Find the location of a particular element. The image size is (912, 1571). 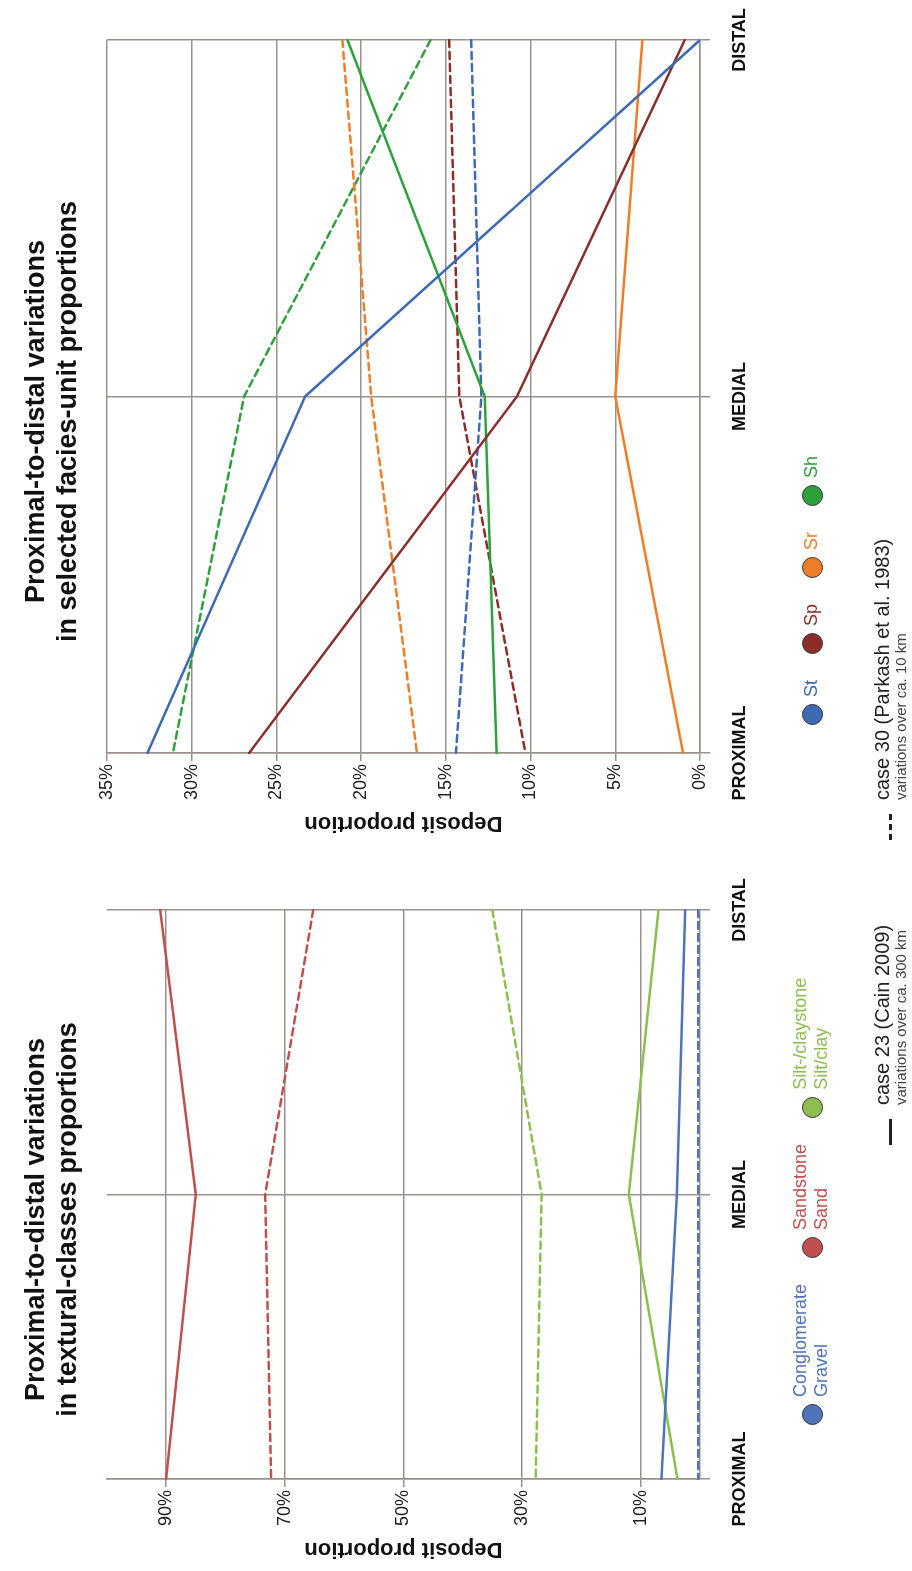

text: St is located at coordinates (810, 688).